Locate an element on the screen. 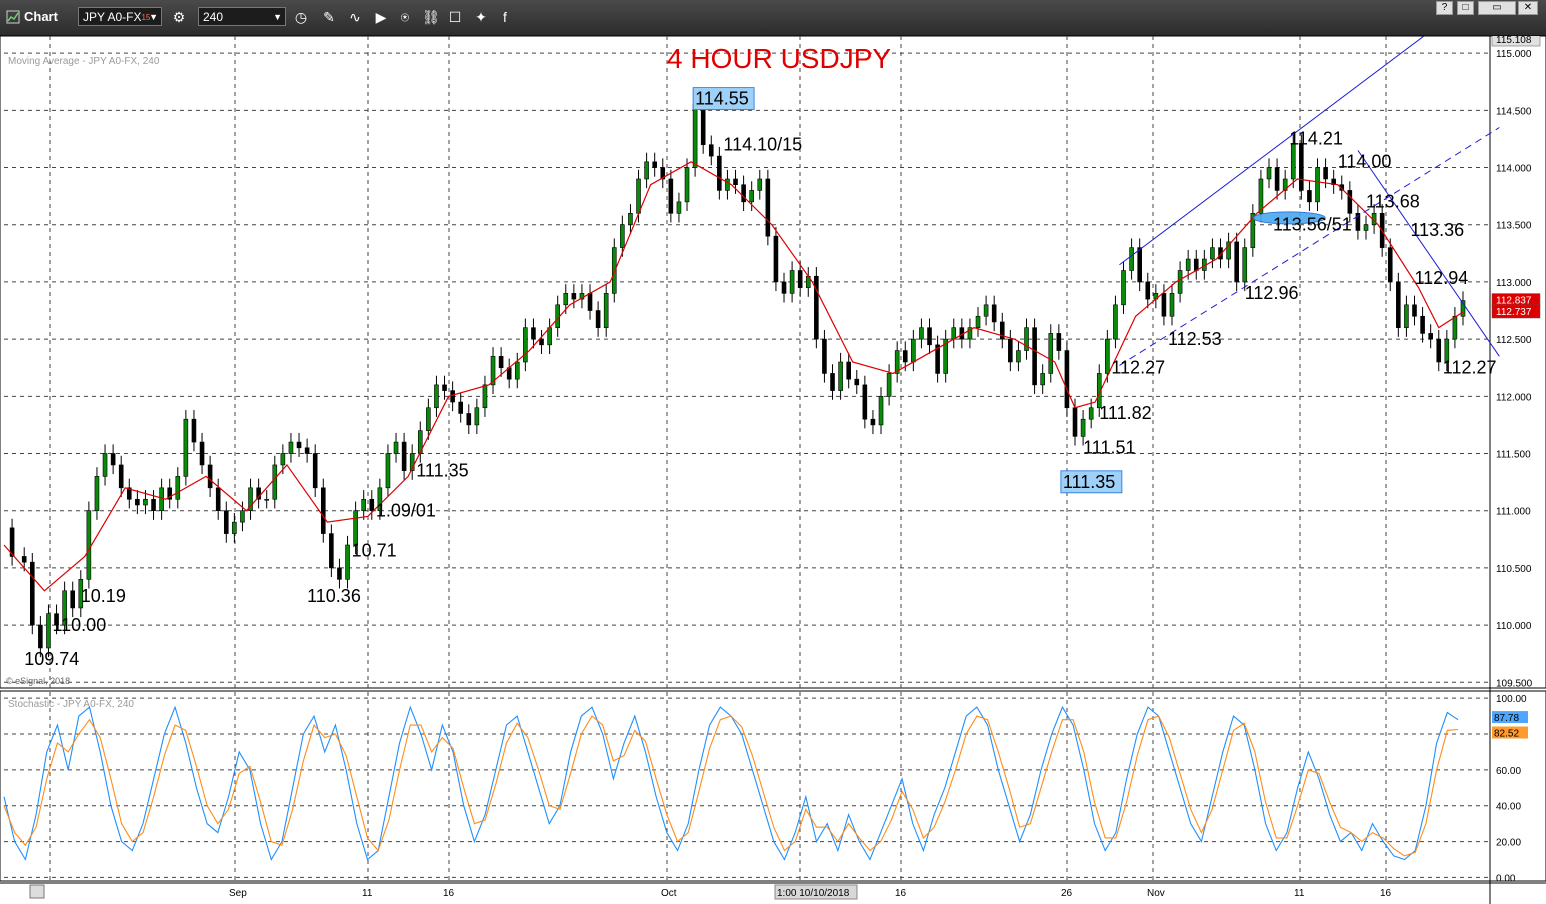 The image size is (1546, 904). ma-indicator-label: Moving Average - JPY A0-FX, 240 is located at coordinates (84, 61).